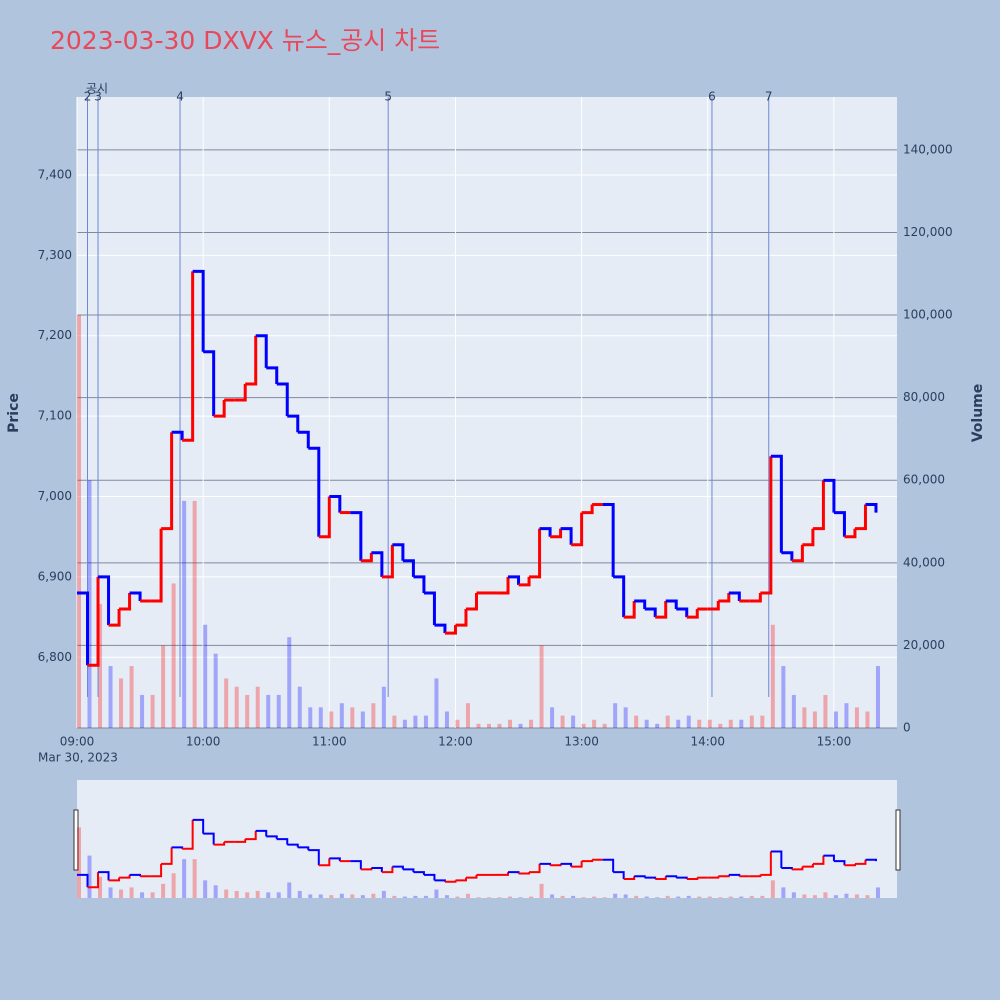  What do you see at coordinates (55, 255) in the screenshot?
I see `y-tick-label: 7,300` at bounding box center [55, 255].